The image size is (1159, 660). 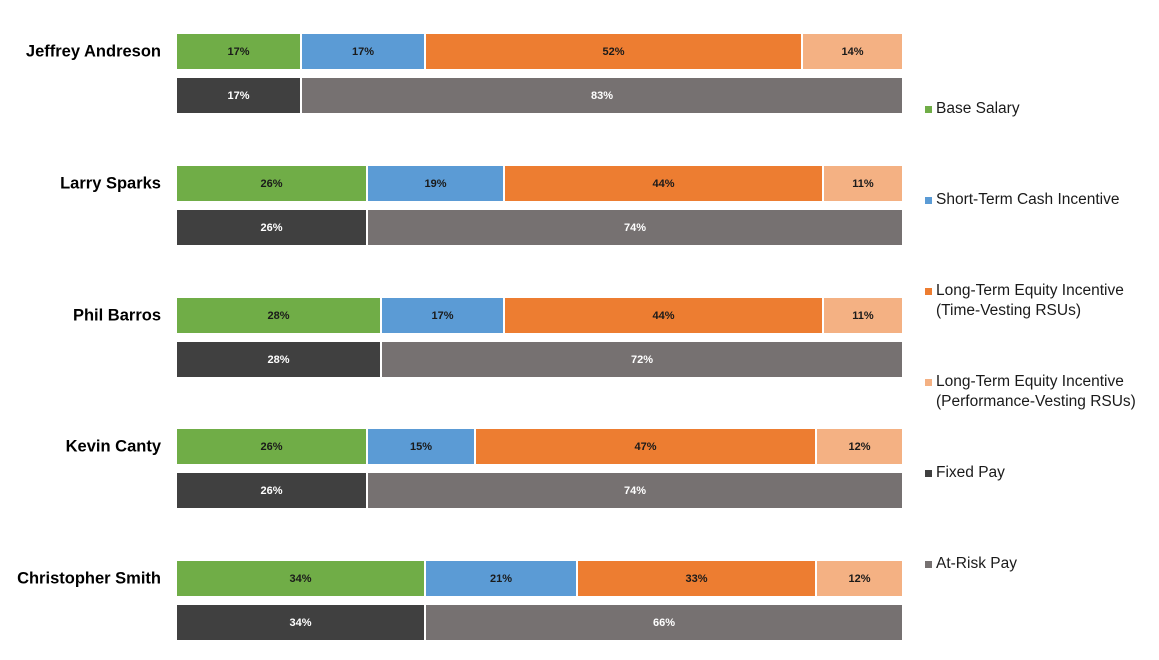 What do you see at coordinates (641, 359) in the screenshot?
I see `mix-bar-segment: 72%` at bounding box center [641, 359].